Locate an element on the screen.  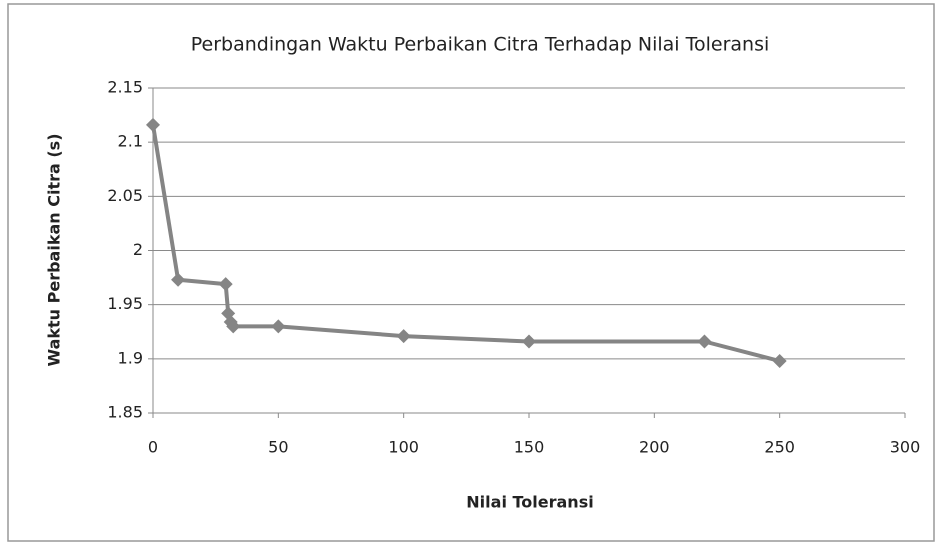
x-tick-label: 250 is located at coordinates (779, 447).